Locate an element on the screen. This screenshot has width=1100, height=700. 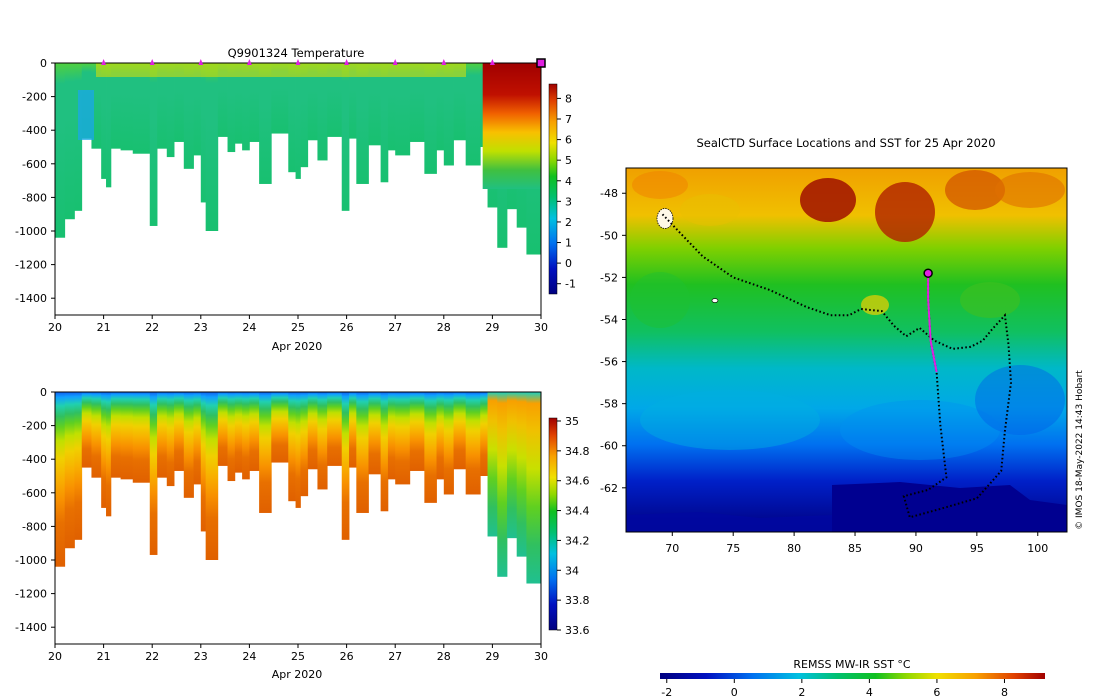
temperature-colorbar-tick-label: 1 is located at coordinates (568, 243).